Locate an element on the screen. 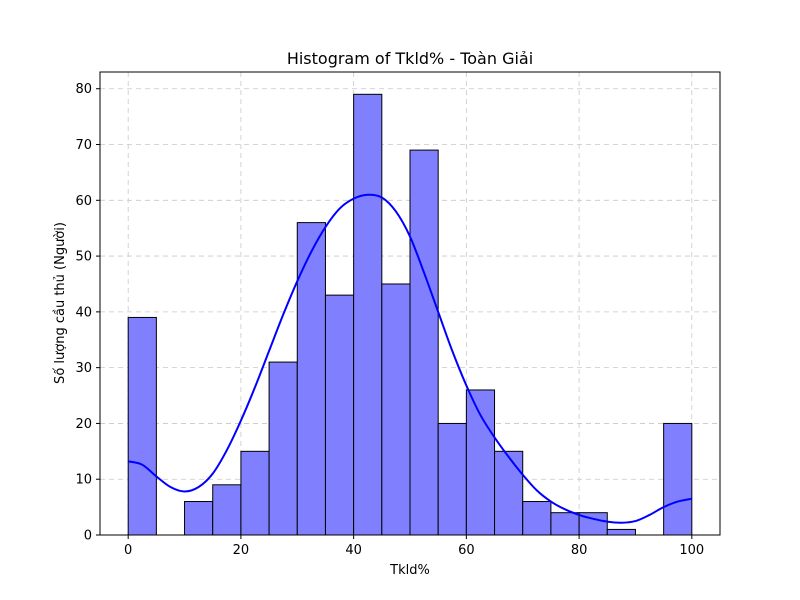  y-tick-label: 50 is located at coordinates (83, 257).